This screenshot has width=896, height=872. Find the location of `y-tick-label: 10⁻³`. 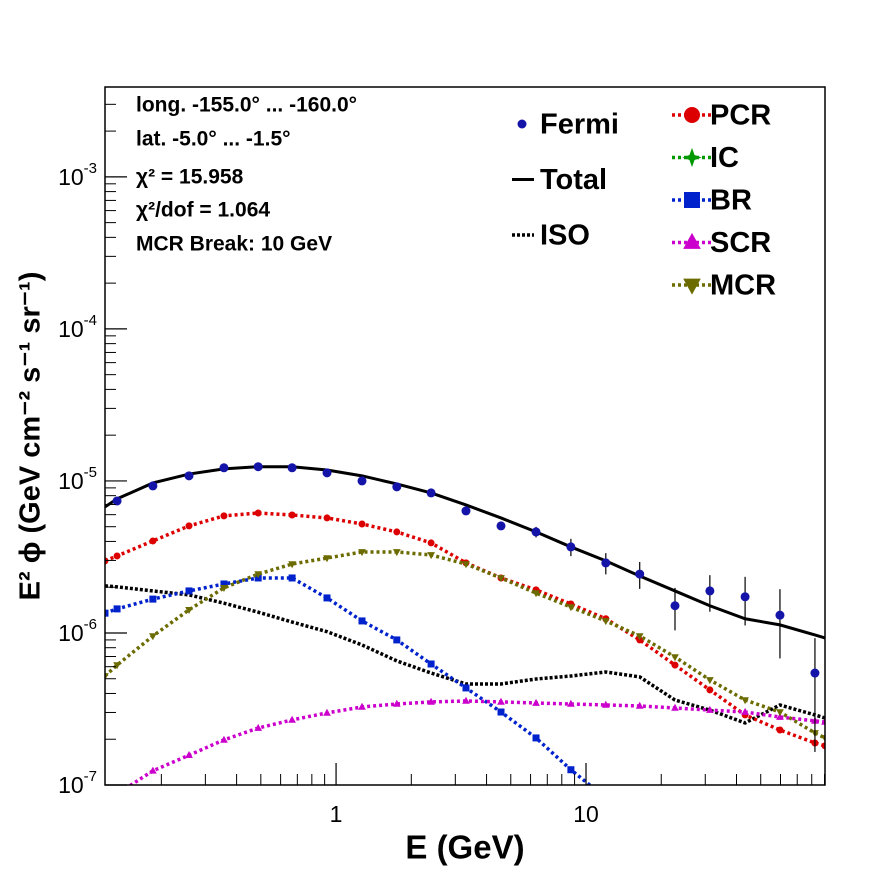

y-tick-label: 10⁻³ is located at coordinates (77, 175).